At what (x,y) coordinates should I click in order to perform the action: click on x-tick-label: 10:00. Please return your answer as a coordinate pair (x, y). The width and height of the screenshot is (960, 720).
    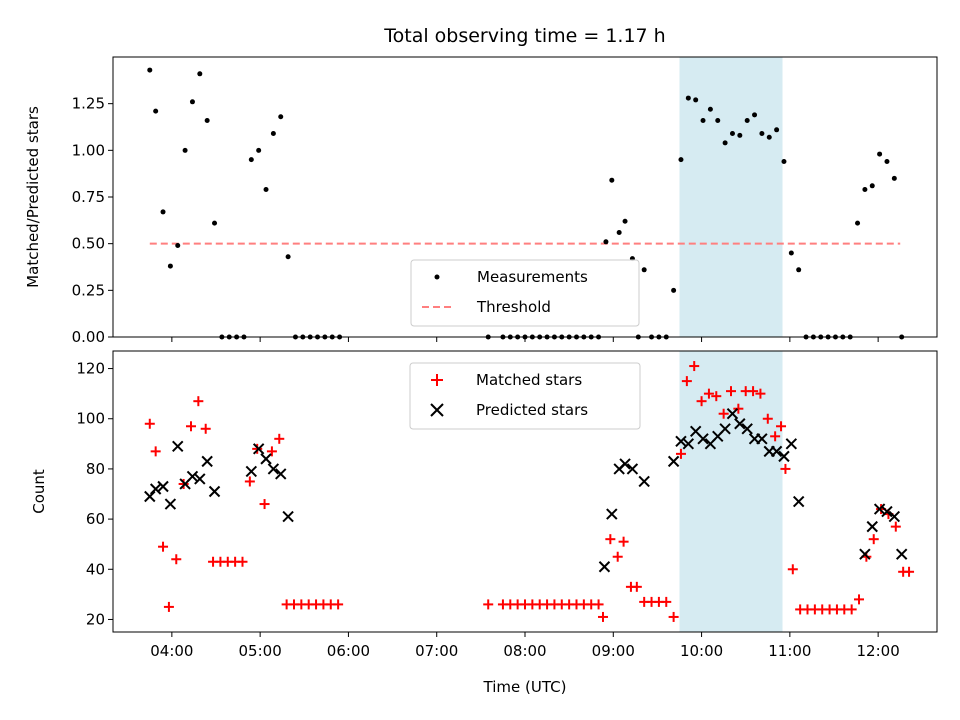
    Looking at the image, I should click on (701, 651).